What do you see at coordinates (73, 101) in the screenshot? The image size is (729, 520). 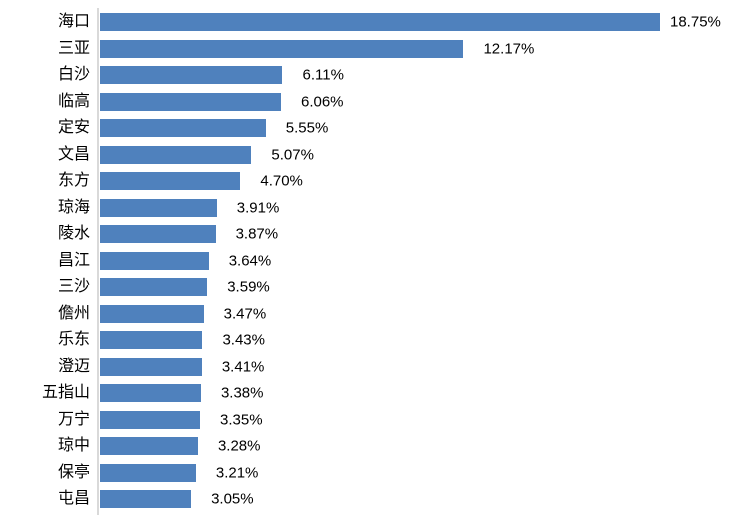 I see `category-label: 临高` at bounding box center [73, 101].